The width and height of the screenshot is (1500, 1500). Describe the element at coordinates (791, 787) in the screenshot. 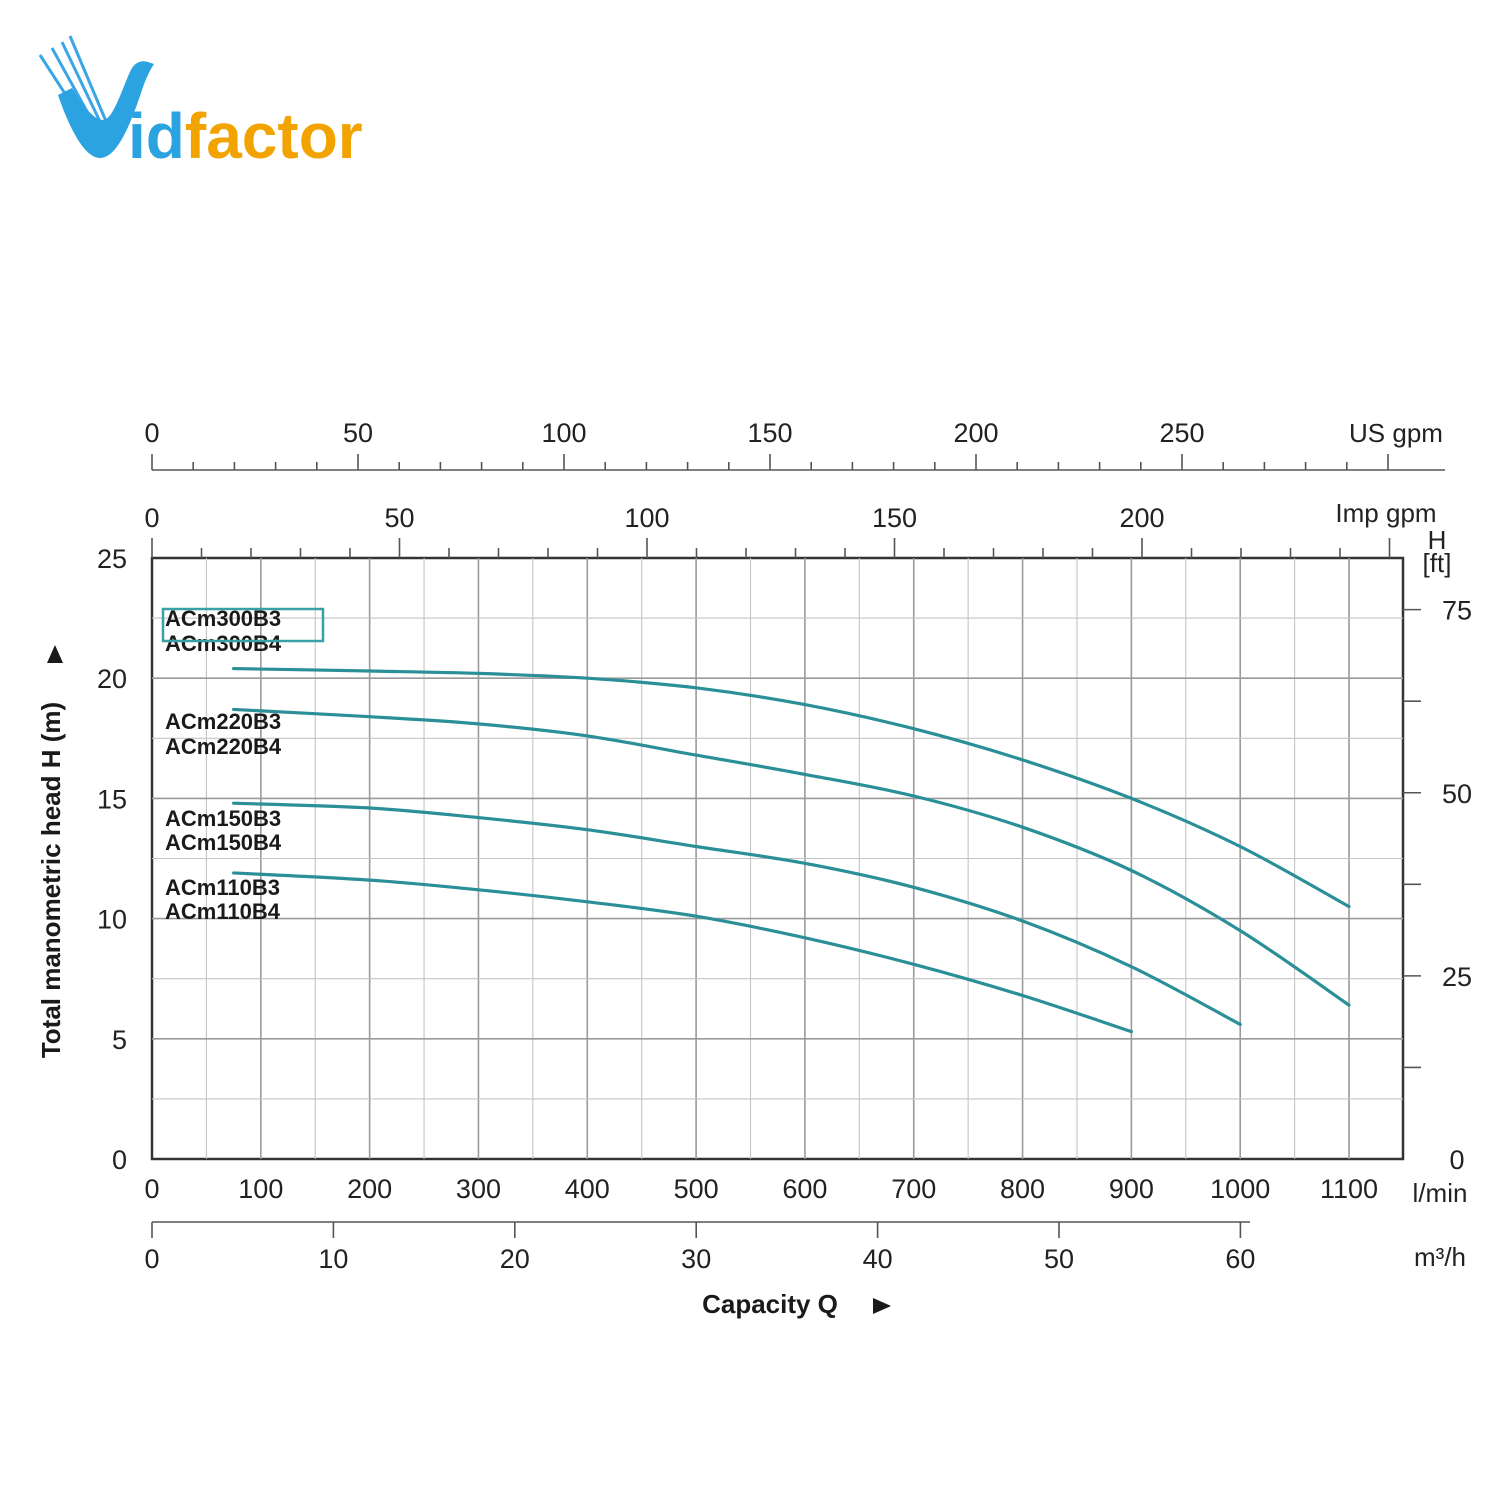

I see `curve-acm300b3` at that location.